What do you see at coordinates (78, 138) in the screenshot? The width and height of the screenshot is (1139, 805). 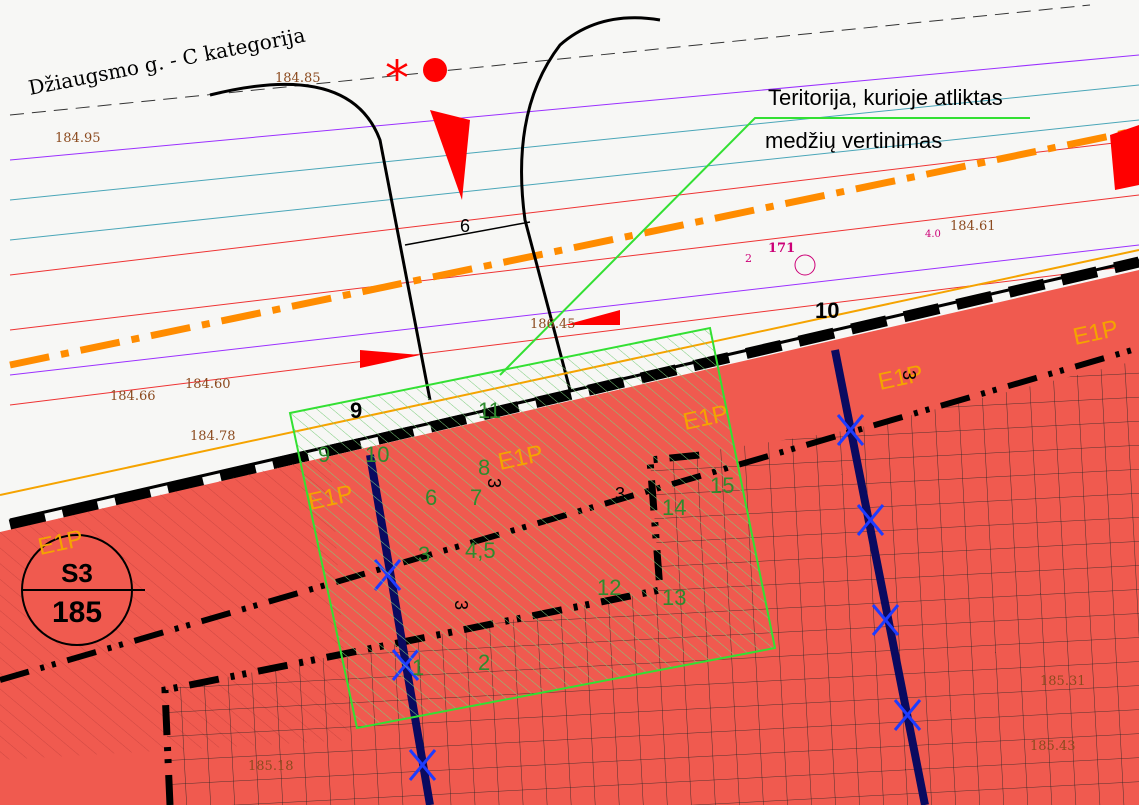 I see `elevation: 184.95` at bounding box center [78, 138].